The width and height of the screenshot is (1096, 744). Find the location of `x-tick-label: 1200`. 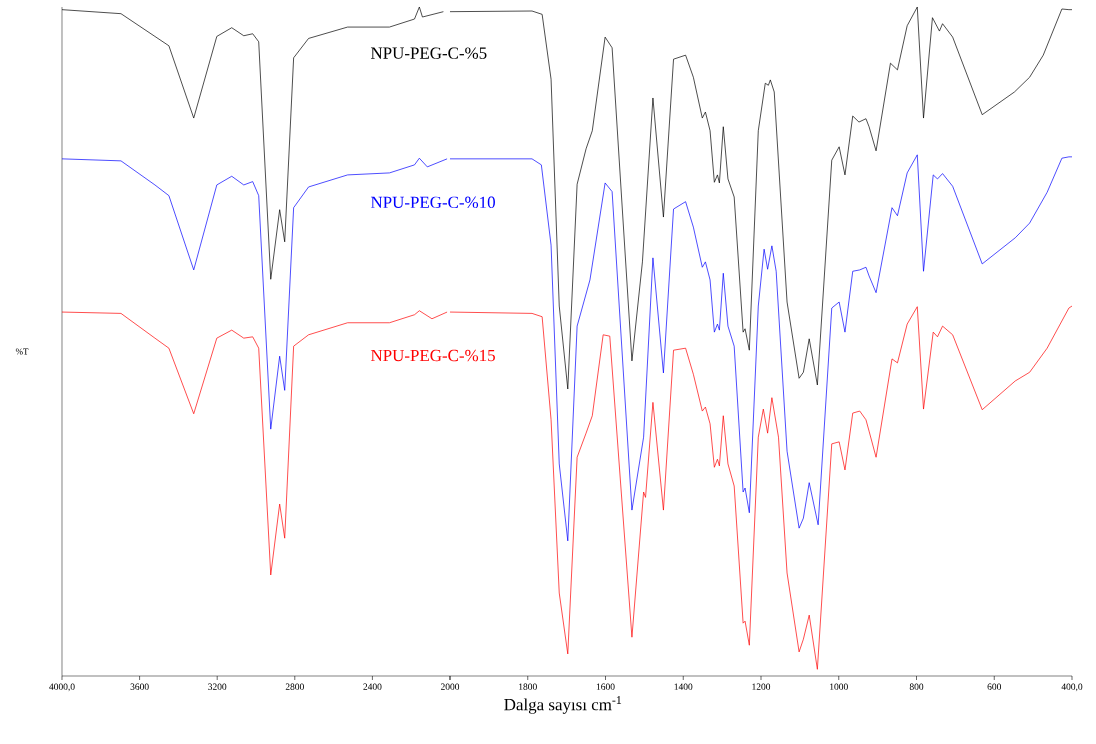

x-tick-label: 1200 is located at coordinates (761, 686).